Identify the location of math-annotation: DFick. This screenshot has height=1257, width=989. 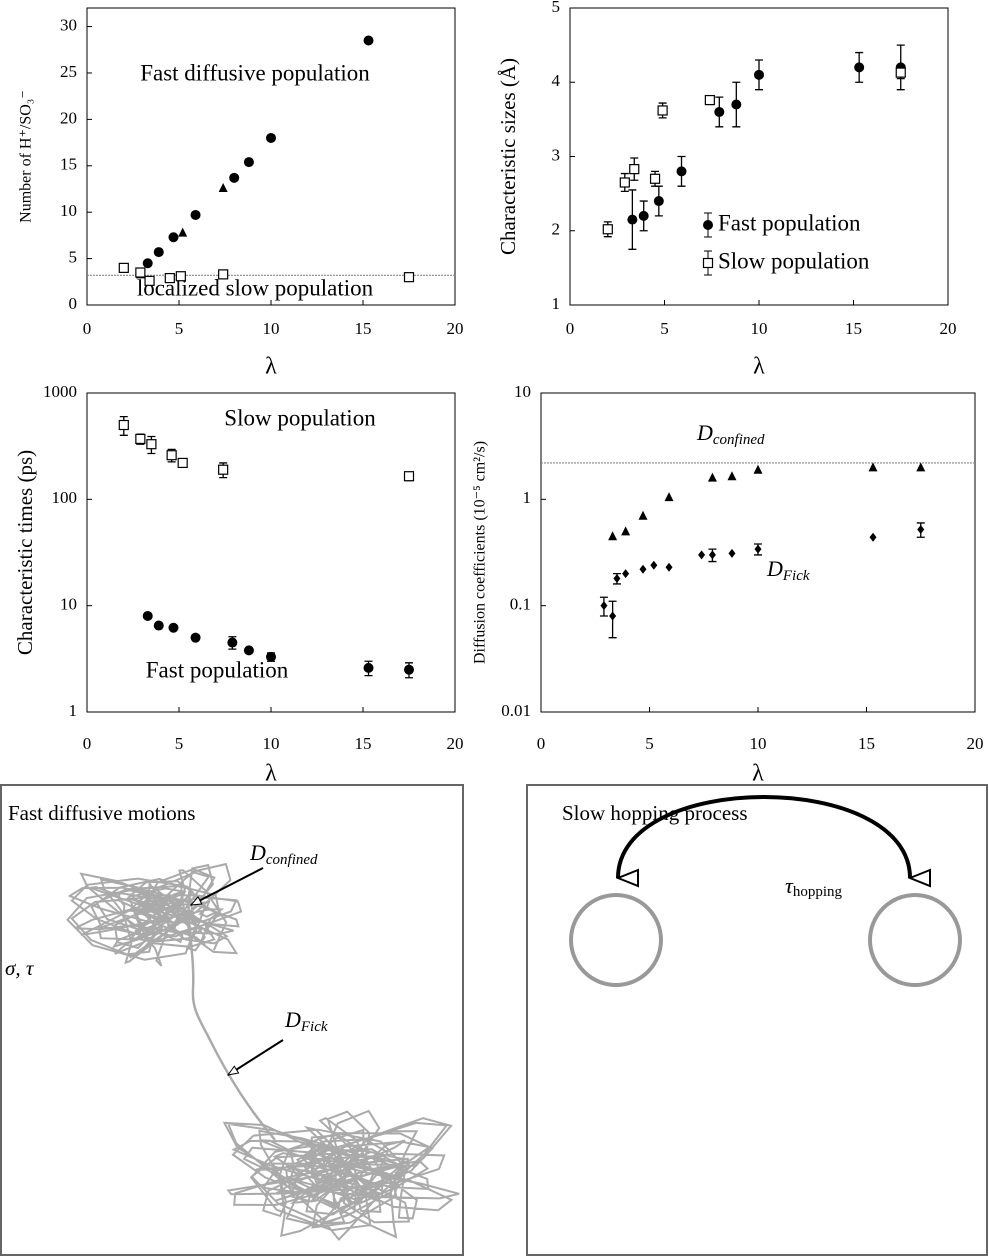
(788, 570).